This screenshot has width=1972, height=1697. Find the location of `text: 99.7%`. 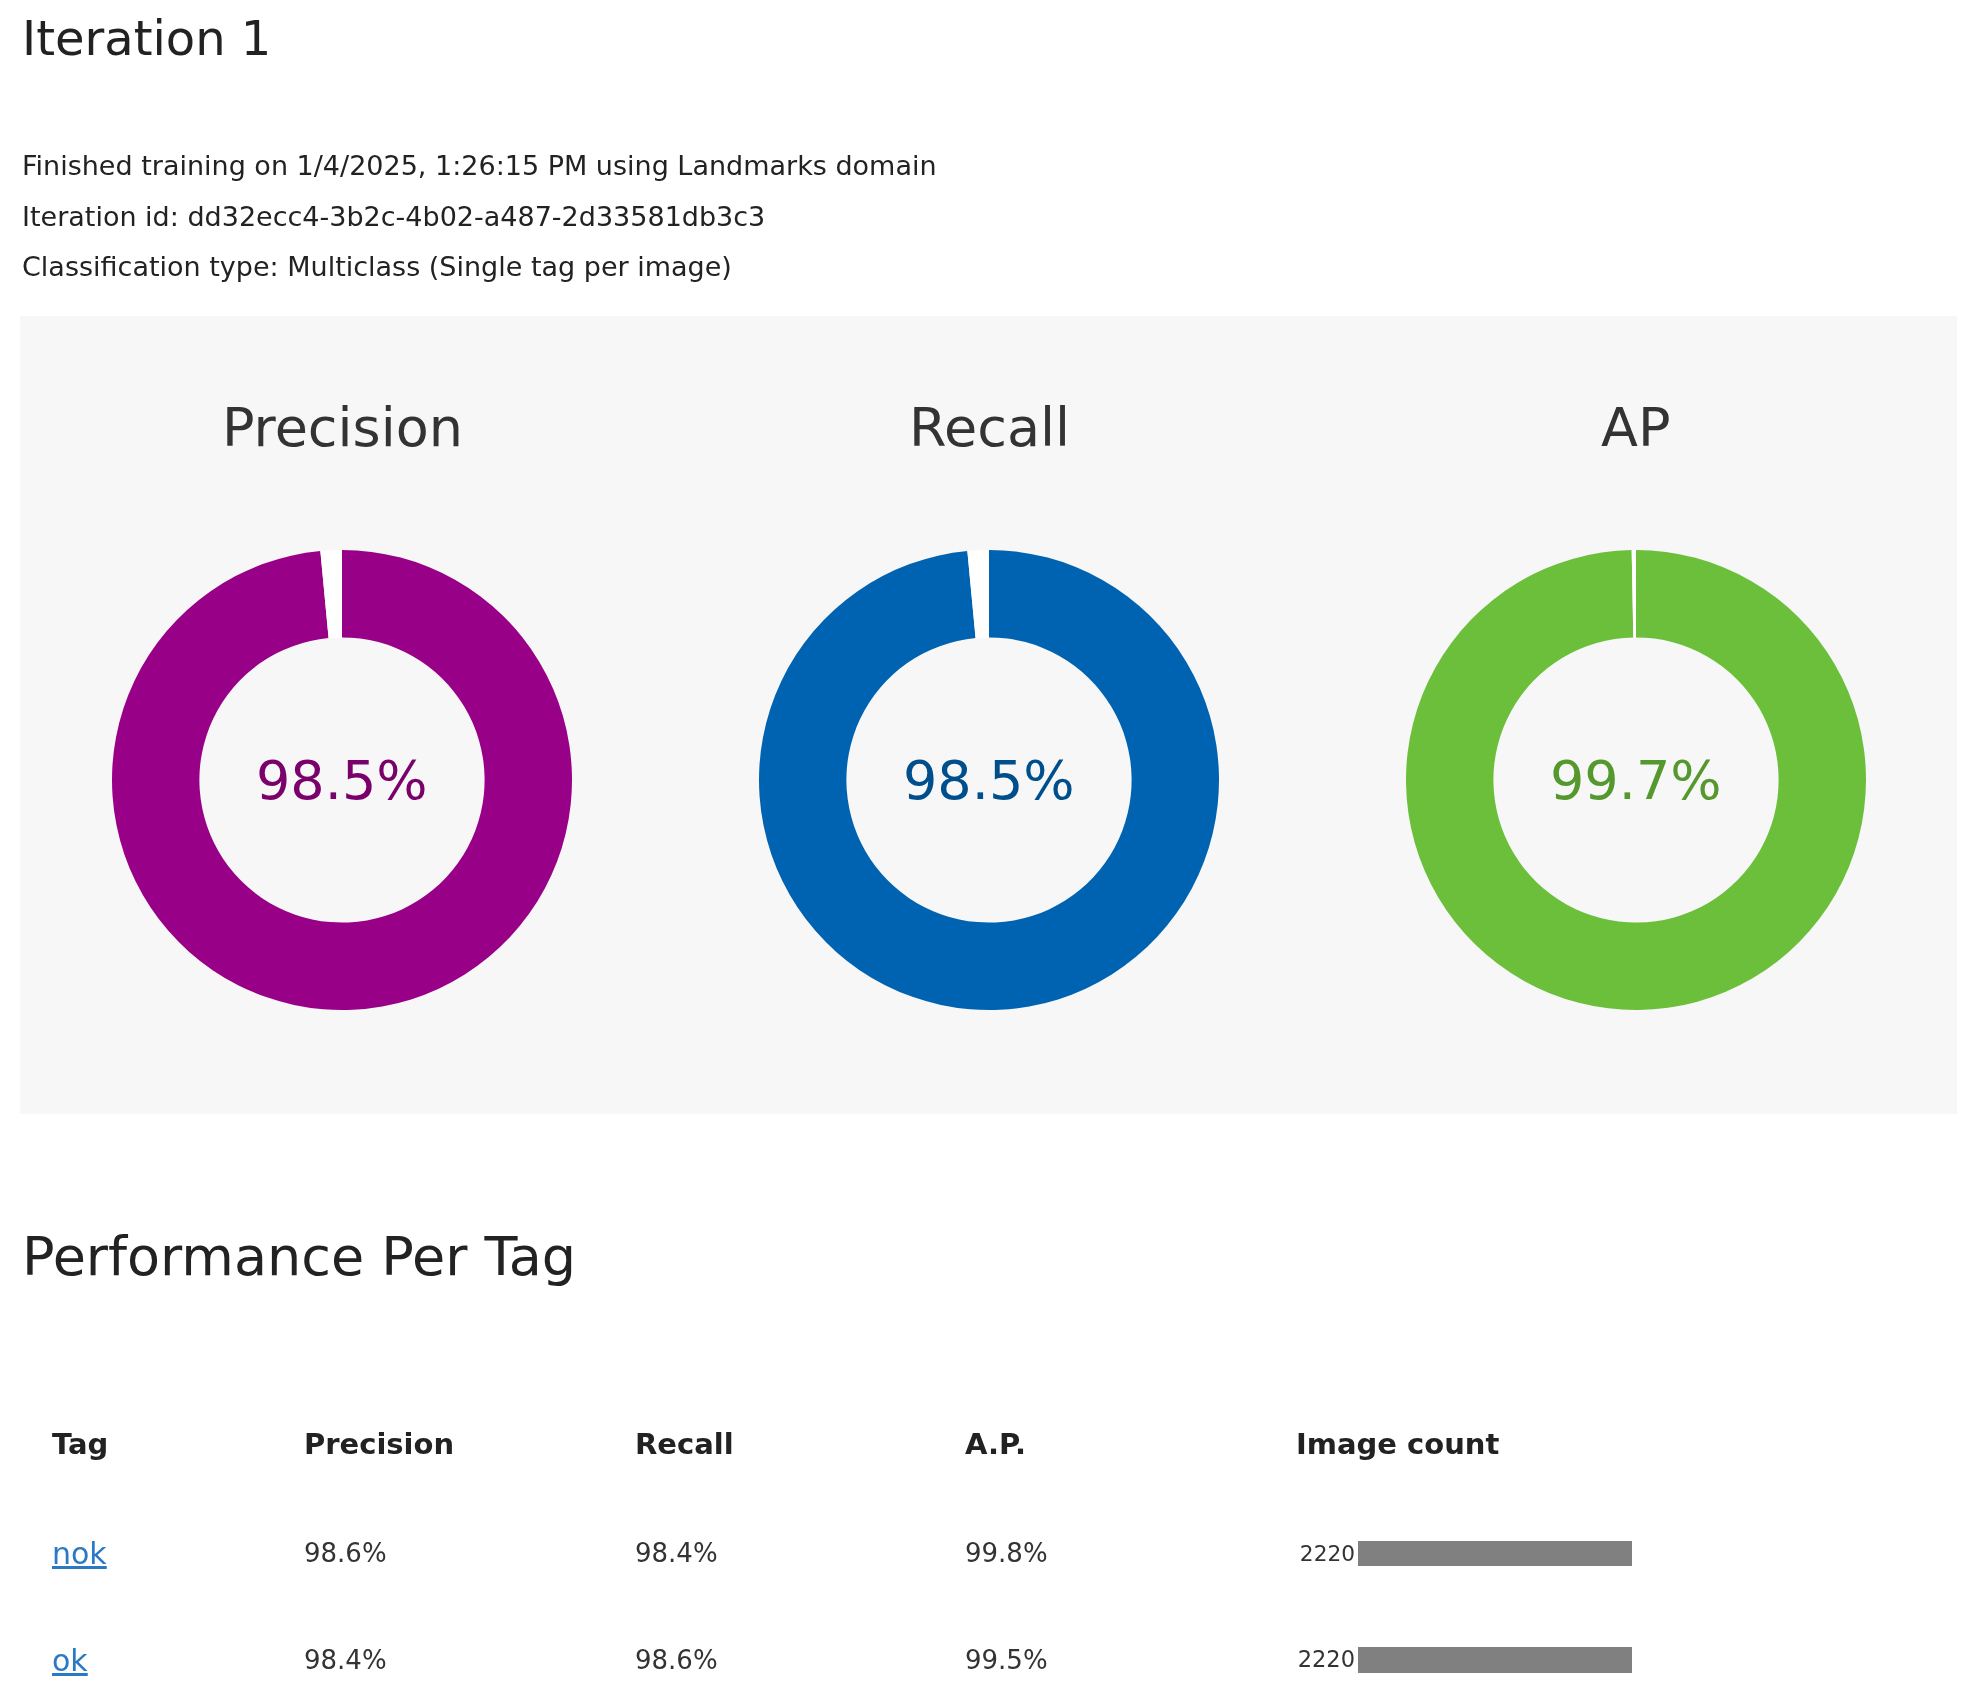

text: 99.7% is located at coordinates (1636, 780).